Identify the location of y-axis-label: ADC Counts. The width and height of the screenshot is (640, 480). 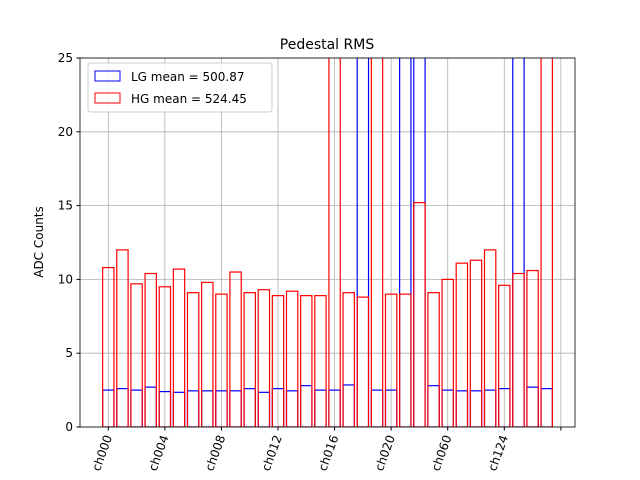
(39, 242).